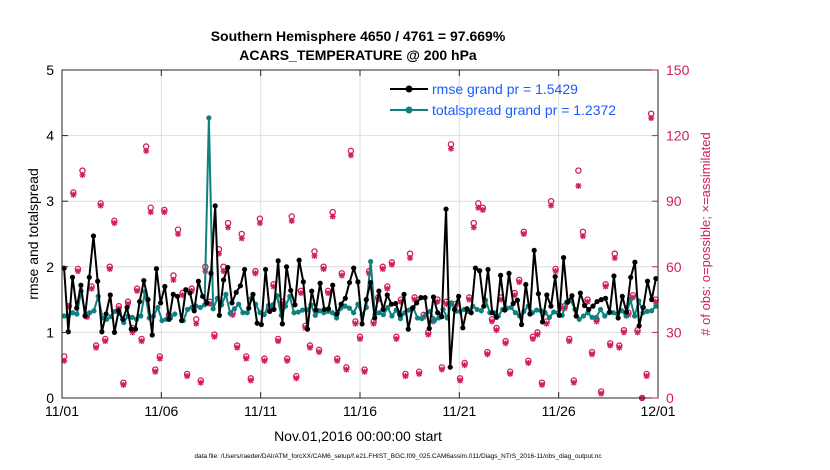  Describe the element at coordinates (559, 411) in the screenshot. I see `x-tick-label: 11/26` at that location.